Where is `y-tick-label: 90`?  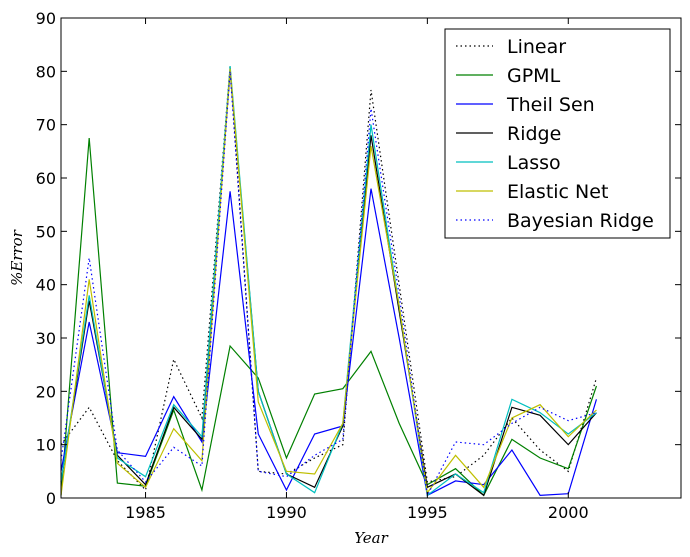
y-tick-label: 90 is located at coordinates (46, 18).